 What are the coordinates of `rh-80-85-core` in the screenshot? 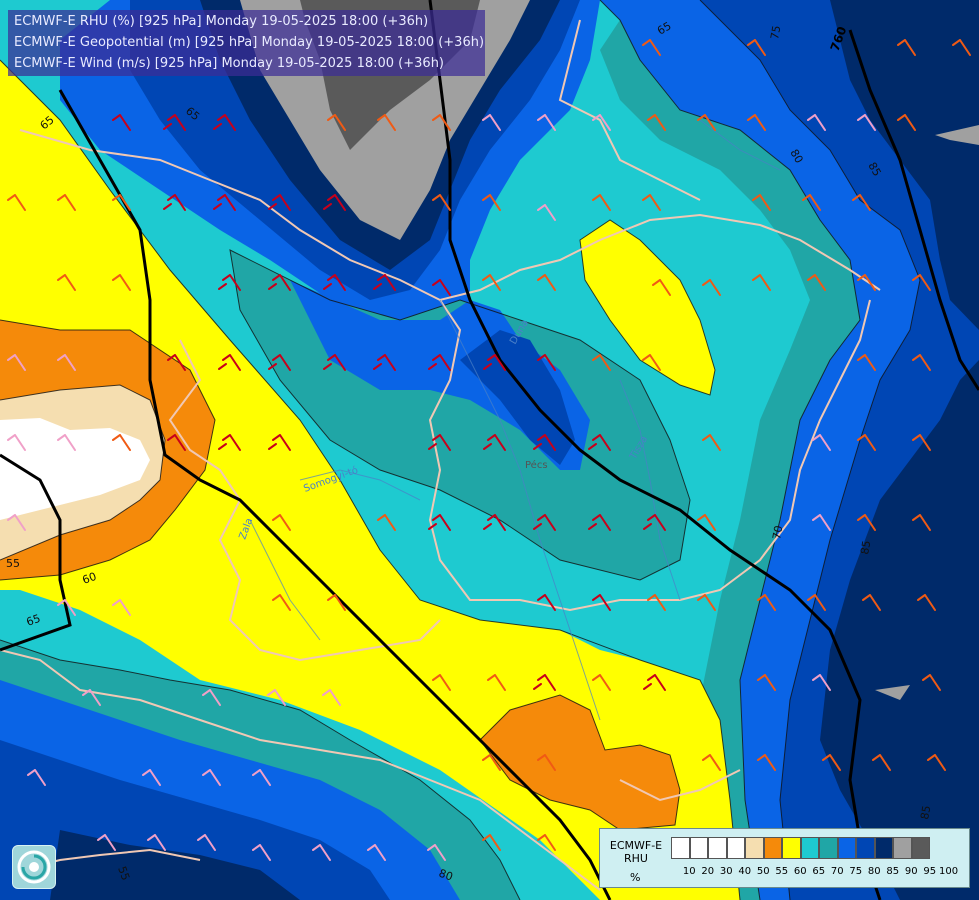 It's located at (517, 397).